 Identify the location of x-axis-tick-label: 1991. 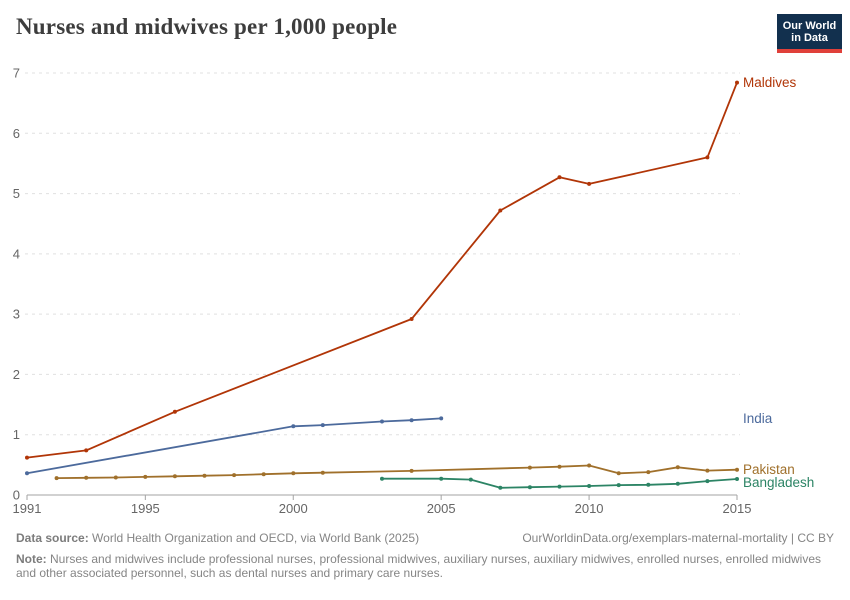
(27, 508).